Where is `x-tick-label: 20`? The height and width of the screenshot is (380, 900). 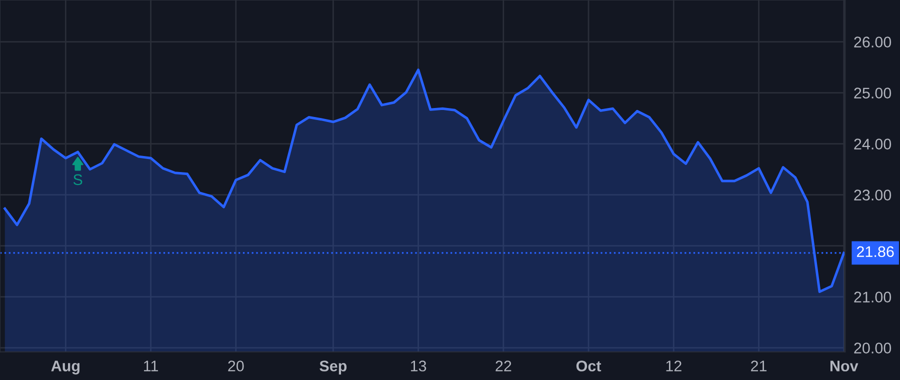 x-tick-label: 20 is located at coordinates (236, 366).